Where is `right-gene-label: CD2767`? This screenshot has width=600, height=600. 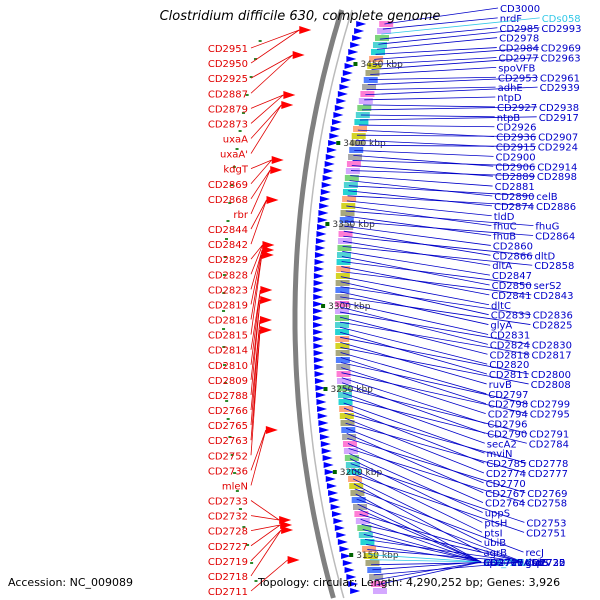 right-gene-label: CD2767 is located at coordinates (505, 494).